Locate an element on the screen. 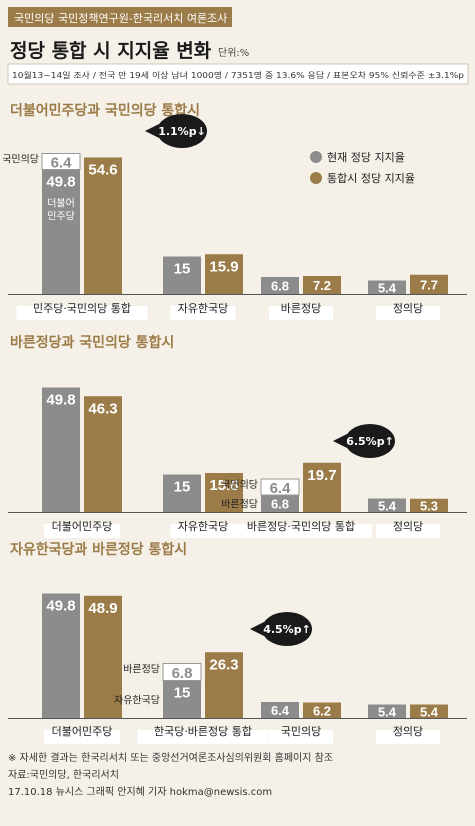 The height and width of the screenshot is (826, 475). bar-merged-label: 46.3 is located at coordinates (102, 408).